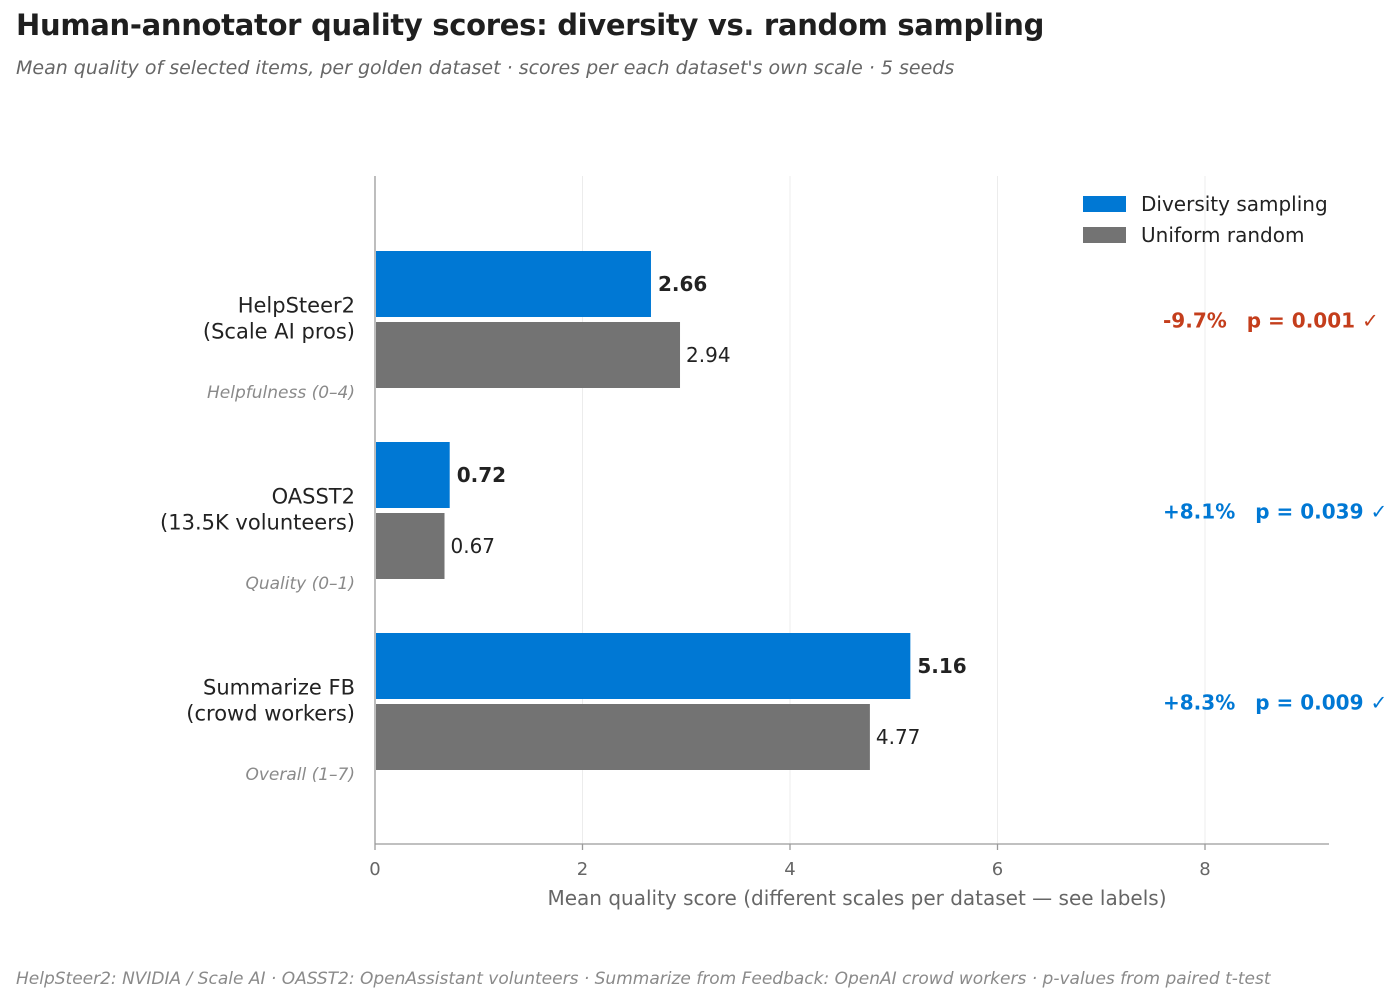  What do you see at coordinates (279, 332) in the screenshot?
I see `category-sublabel: (Scale AI pros)` at bounding box center [279, 332].